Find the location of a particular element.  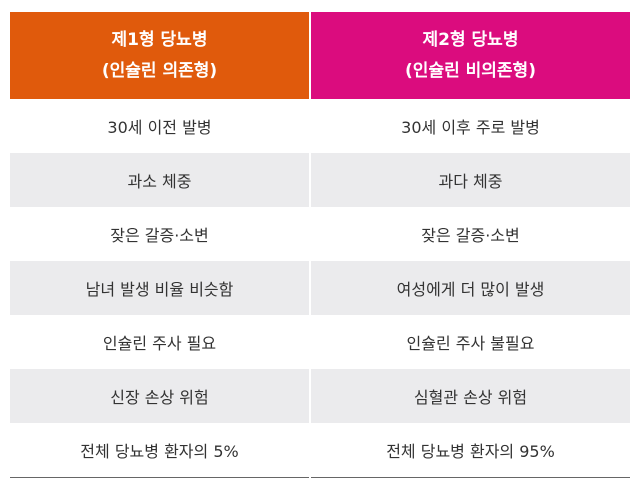

table-row: 남녀 발생 비율 비슷함 여성에게 더 많이 발생 is located at coordinates (320, 288).